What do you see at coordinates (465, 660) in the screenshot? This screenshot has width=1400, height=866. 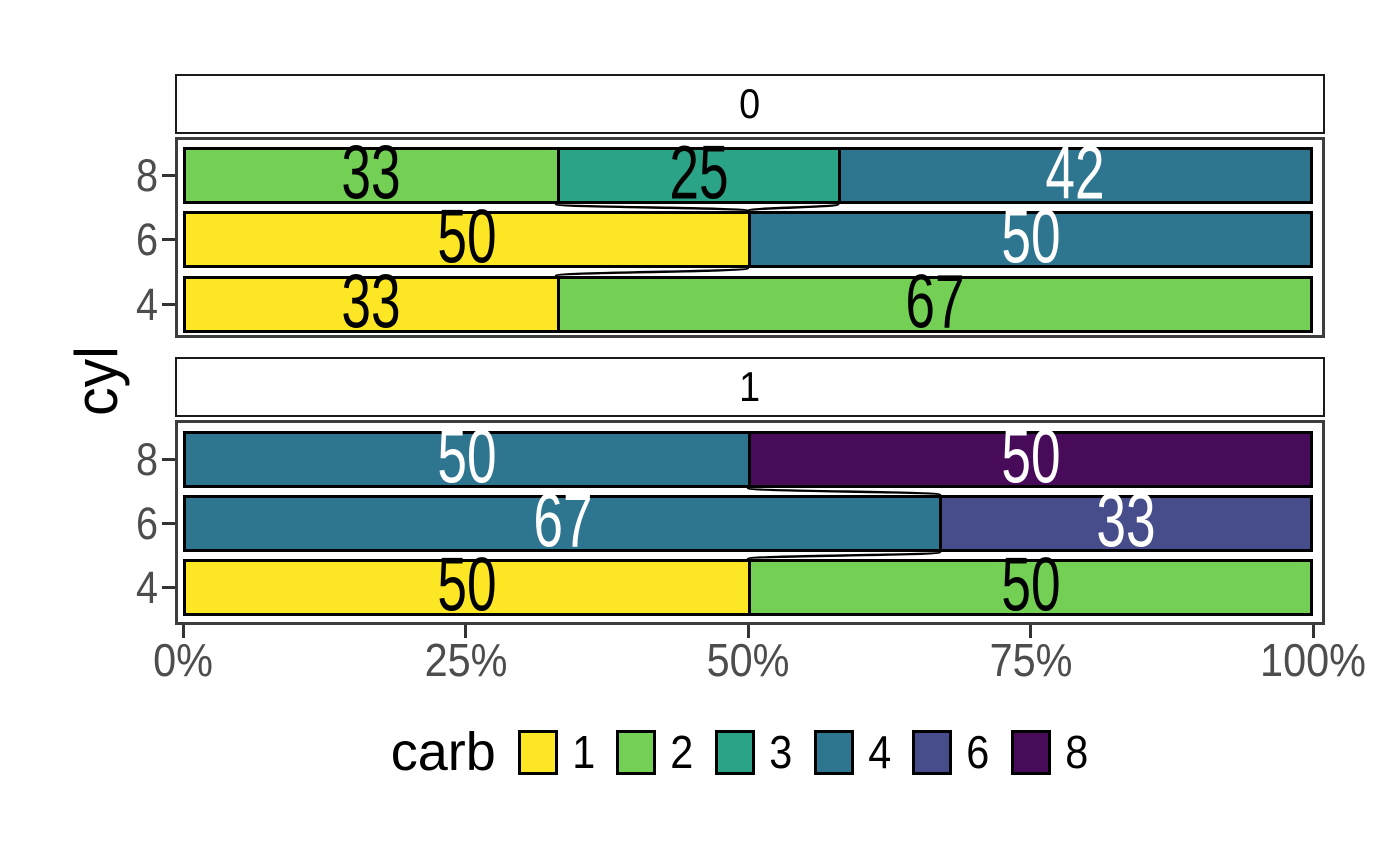 I see `x-tick-label: 25%` at bounding box center [465, 660].